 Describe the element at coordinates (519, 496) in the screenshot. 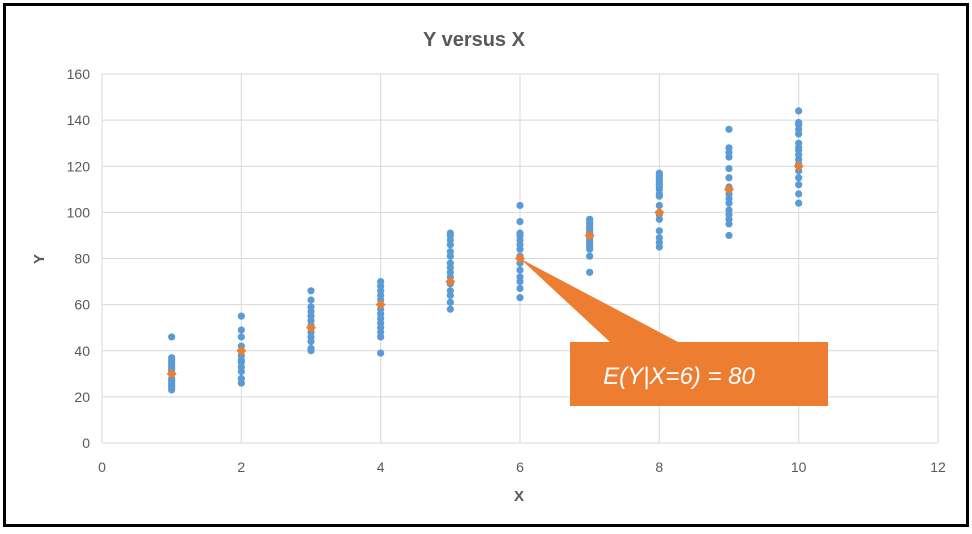

I see `x-axis-label: X` at that location.